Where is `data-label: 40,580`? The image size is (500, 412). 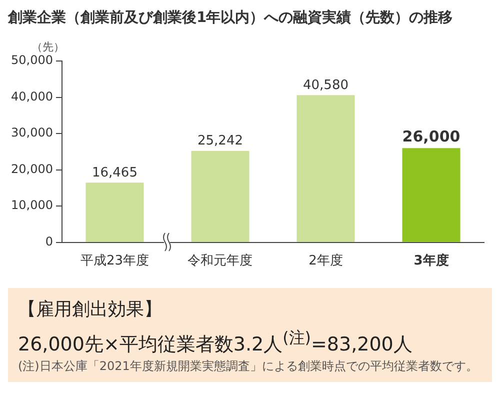
data-label: 40,580 is located at coordinates (325, 86).